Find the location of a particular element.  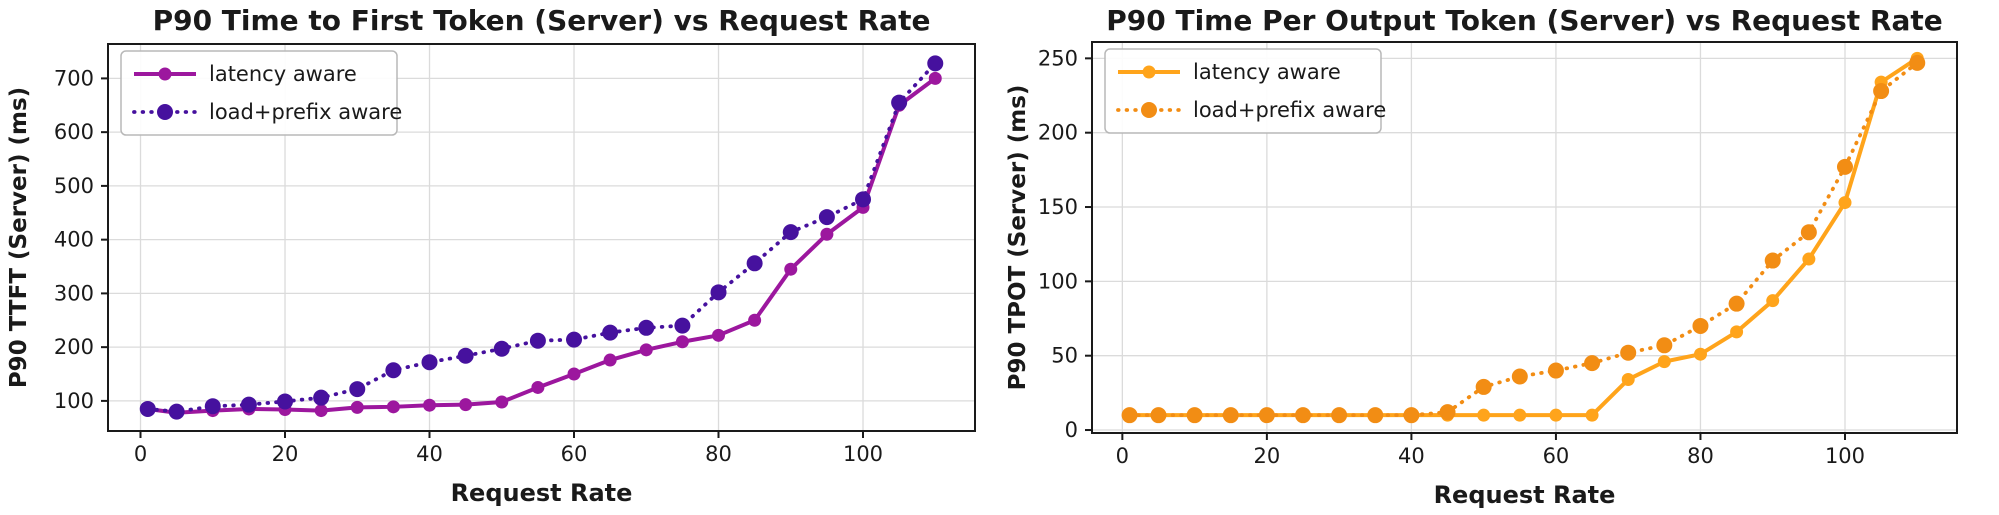

y-tick-label: 250 is located at coordinates (1058, 58).